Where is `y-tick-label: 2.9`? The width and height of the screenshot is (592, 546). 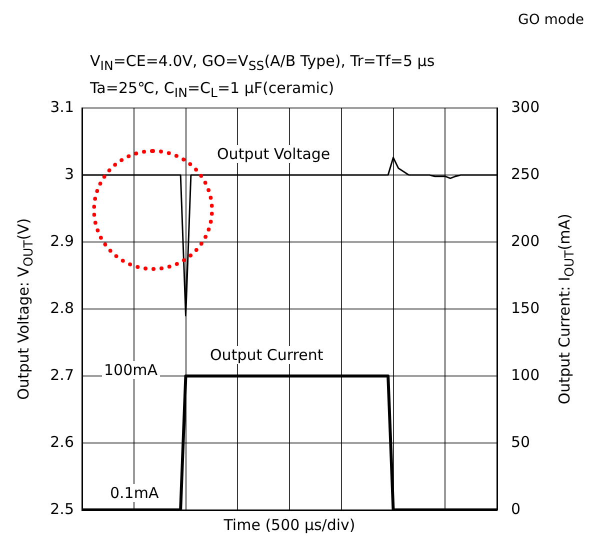
y-tick-label: 2.9 is located at coordinates (62, 241).